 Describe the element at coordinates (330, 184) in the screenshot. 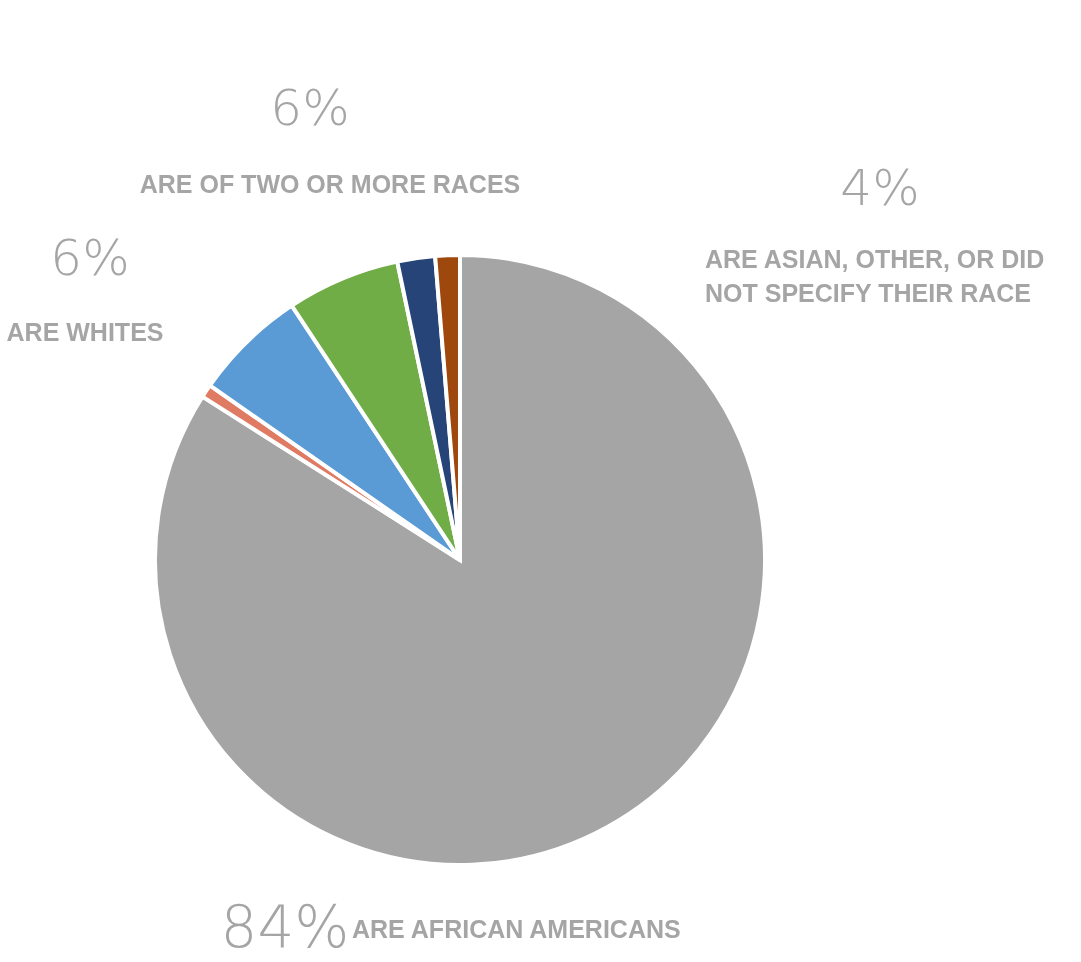

I see `slice-label: ARE OF TWO OR MORE RACES` at that location.